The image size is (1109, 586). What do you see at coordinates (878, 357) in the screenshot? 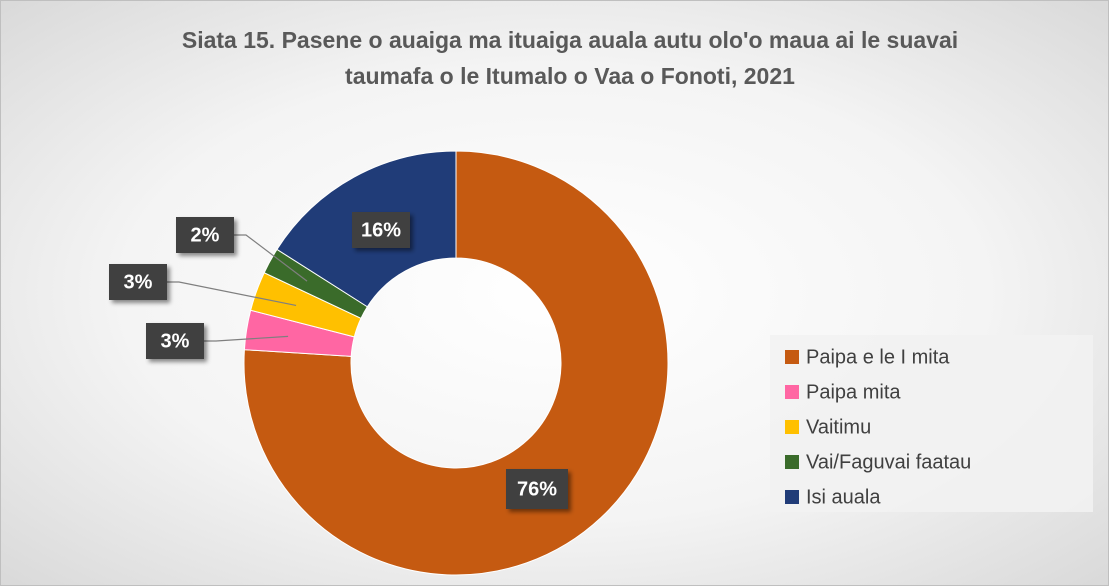
I see `legend-label: Paipa e le I mita` at bounding box center [878, 357].